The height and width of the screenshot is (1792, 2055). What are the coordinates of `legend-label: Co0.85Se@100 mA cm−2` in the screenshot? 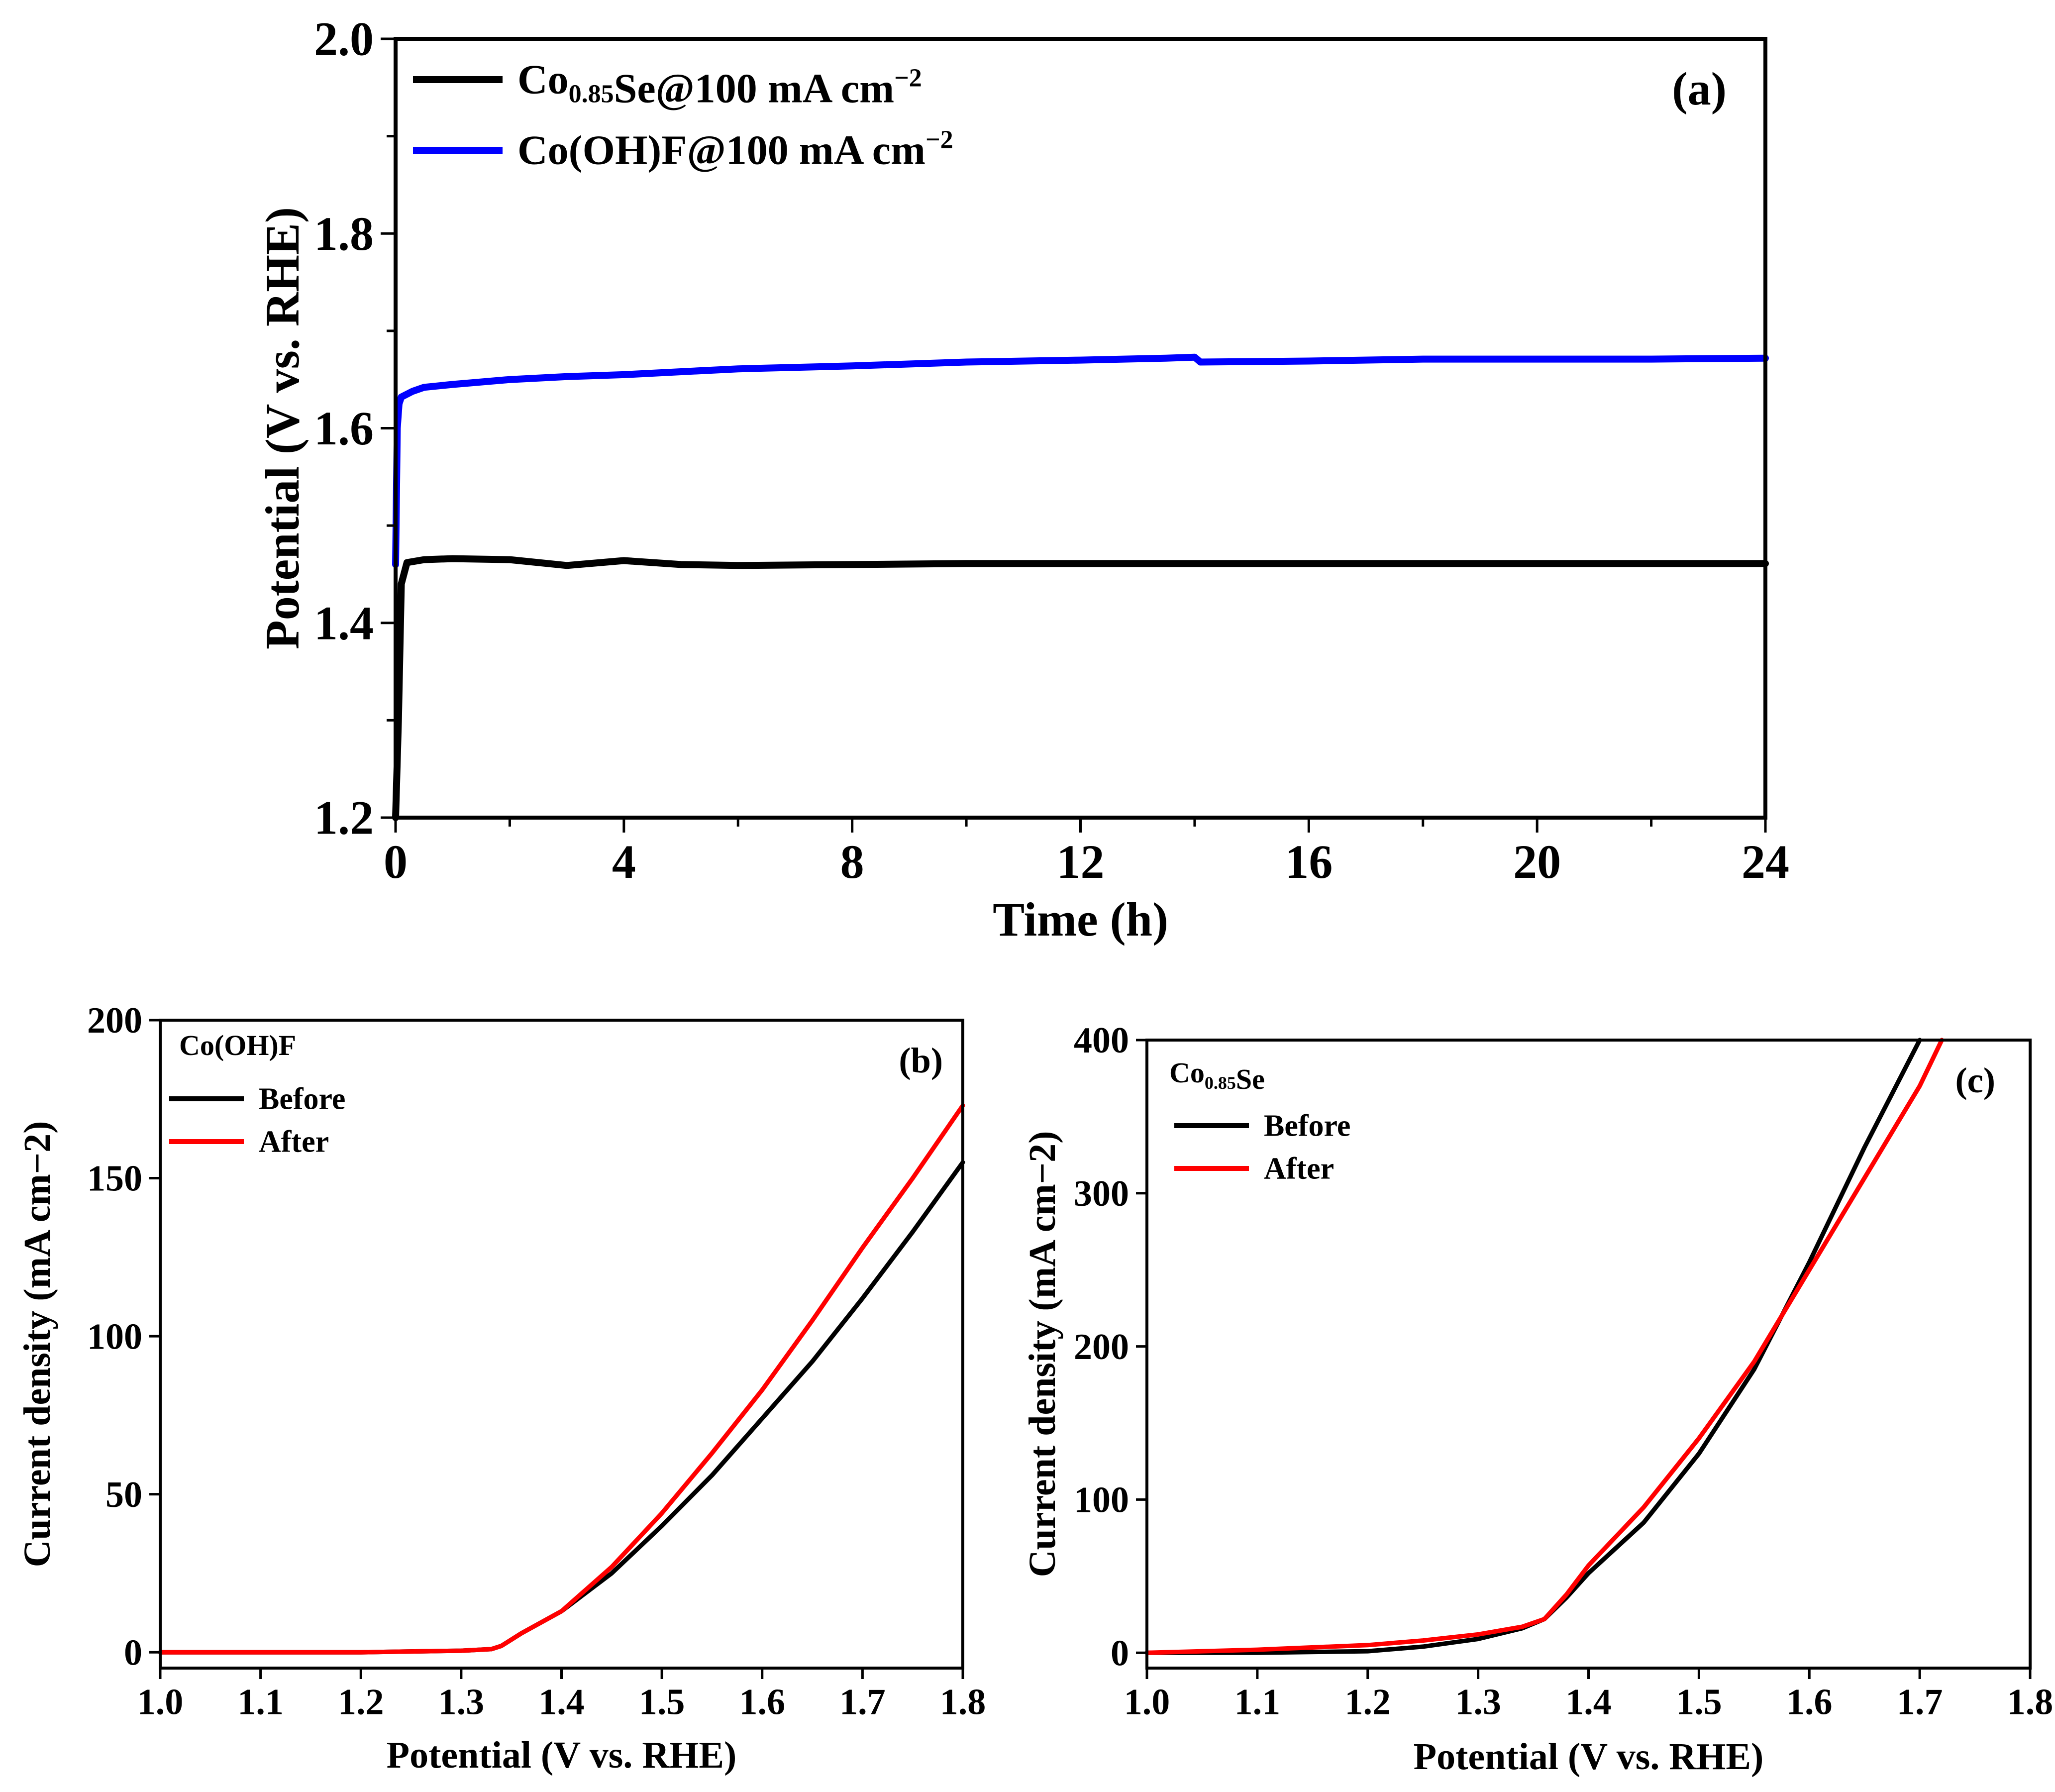 It's located at (719, 84).